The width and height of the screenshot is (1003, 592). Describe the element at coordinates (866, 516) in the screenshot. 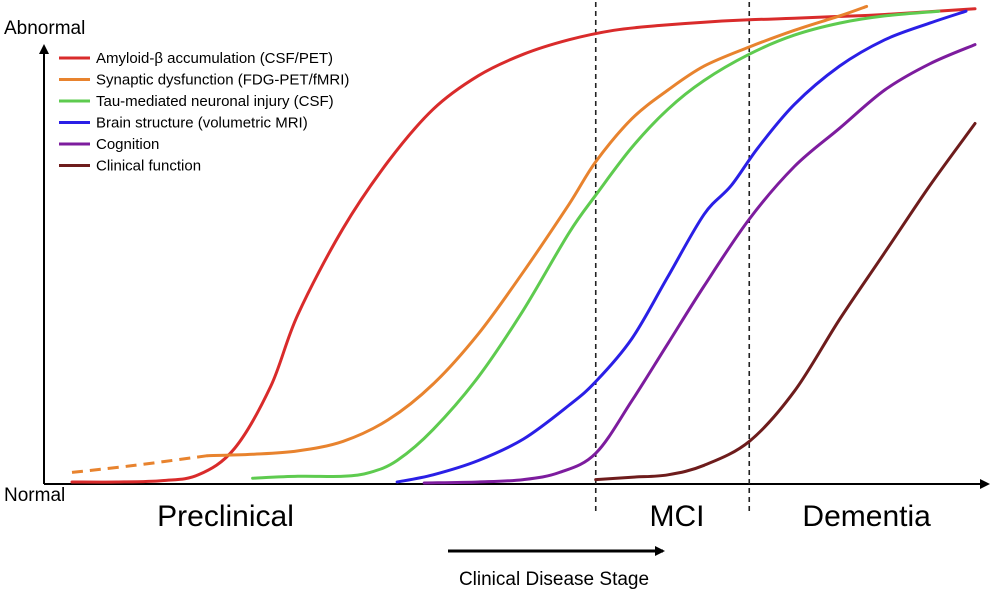

I see `stage-label-dementia: Dementia` at that location.